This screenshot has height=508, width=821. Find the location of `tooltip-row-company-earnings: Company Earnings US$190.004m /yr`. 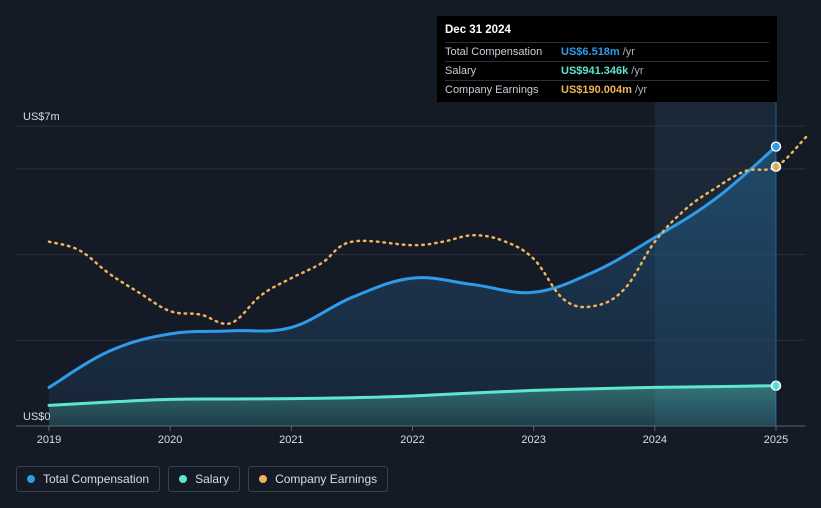

tooltip-row-company-earnings: Company Earnings US$190.004m /yr is located at coordinates (607, 89).